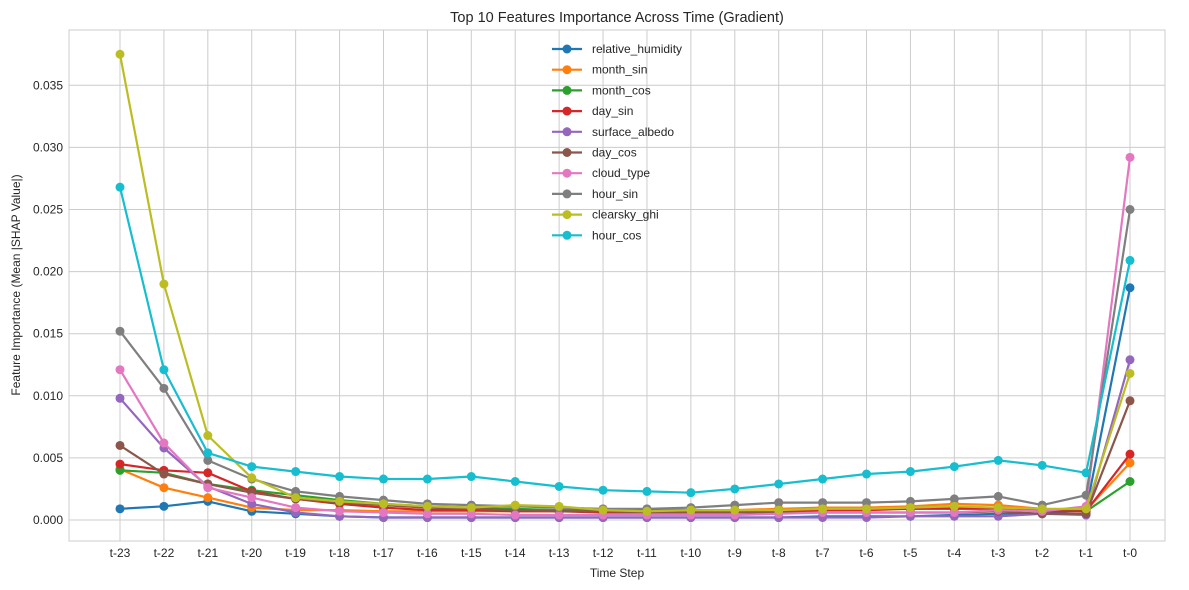 Image resolution: width=1189 pixels, height=590 pixels. What do you see at coordinates (619, 70) in the screenshot?
I see `legend-label: month_sin` at bounding box center [619, 70].